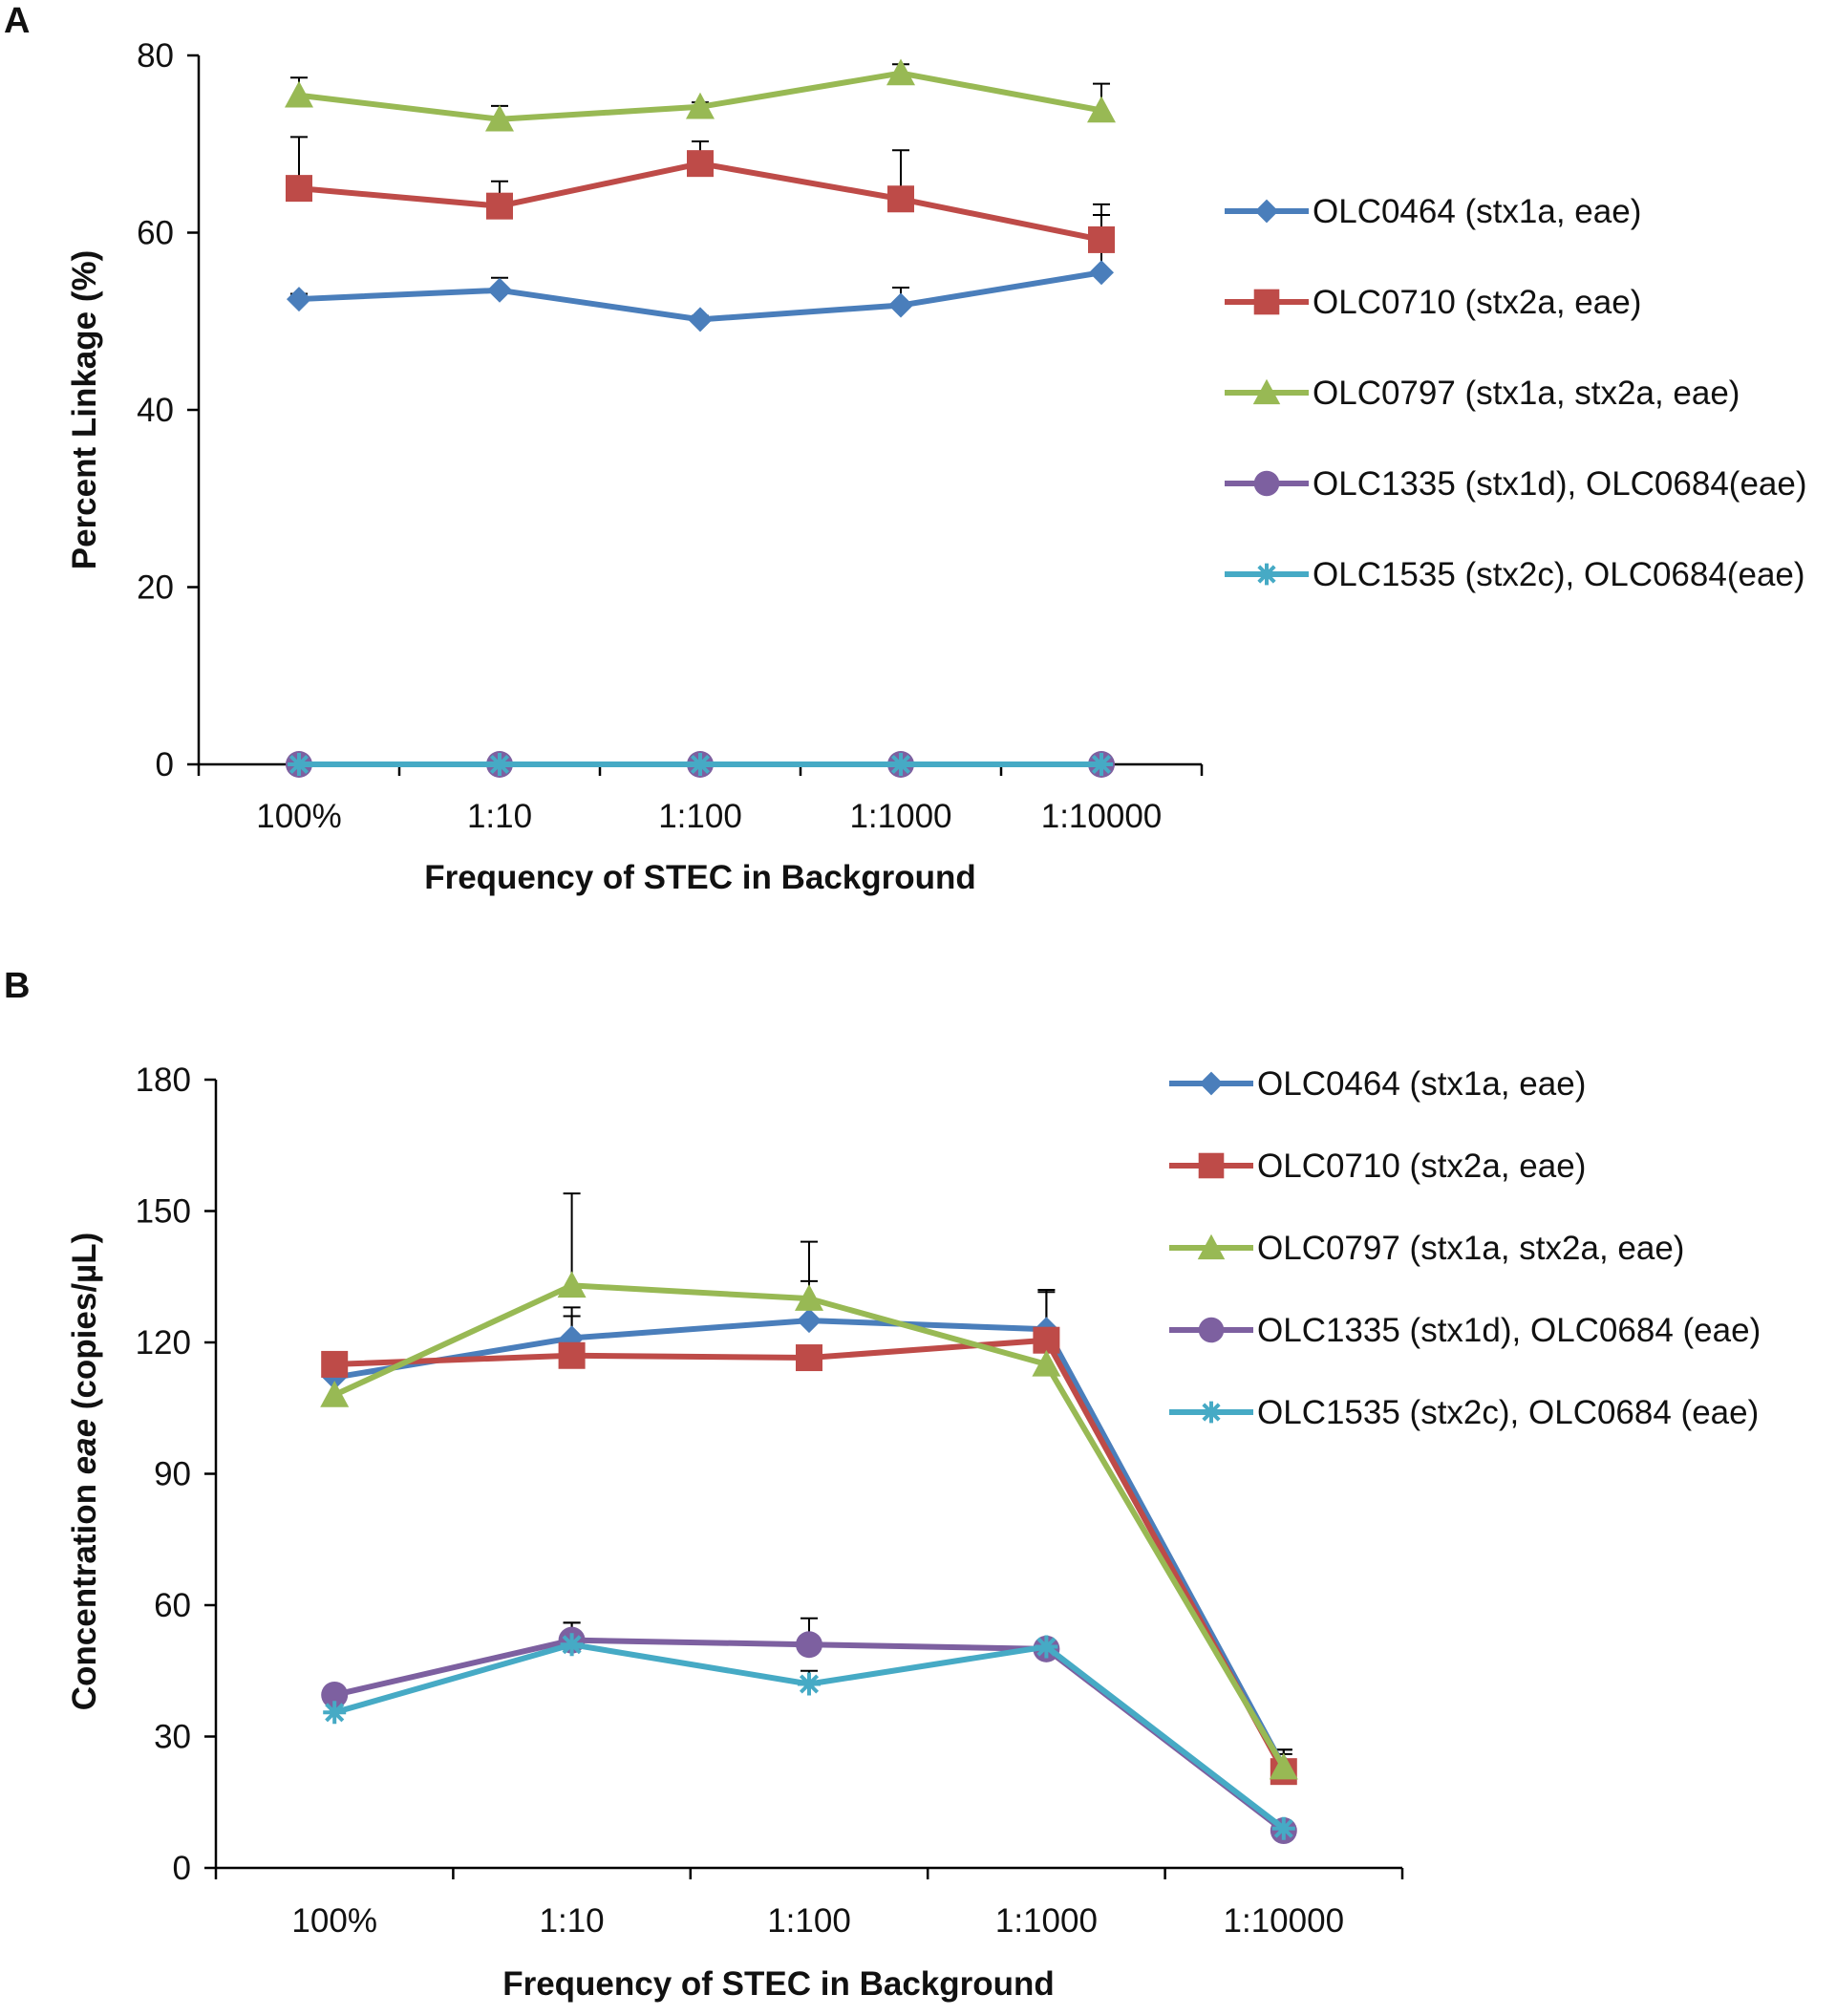  I want to click on y-tick-label: 20, so click(155, 588).